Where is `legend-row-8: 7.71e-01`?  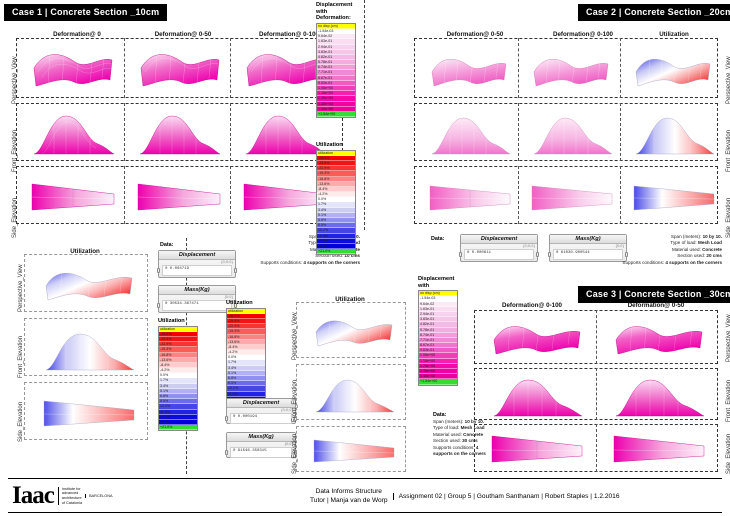
legend-row-8: 7.71e-01 is located at coordinates (438, 340).